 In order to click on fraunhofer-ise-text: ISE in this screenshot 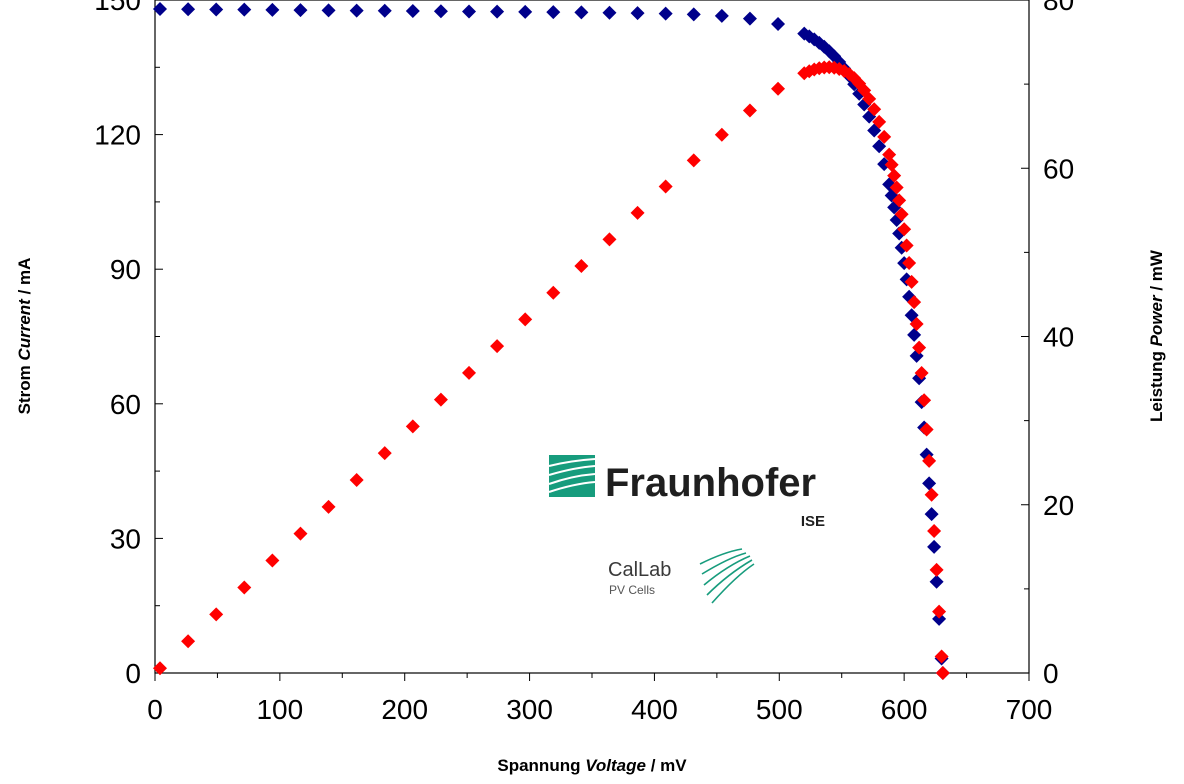, I will do `click(813, 521)`.